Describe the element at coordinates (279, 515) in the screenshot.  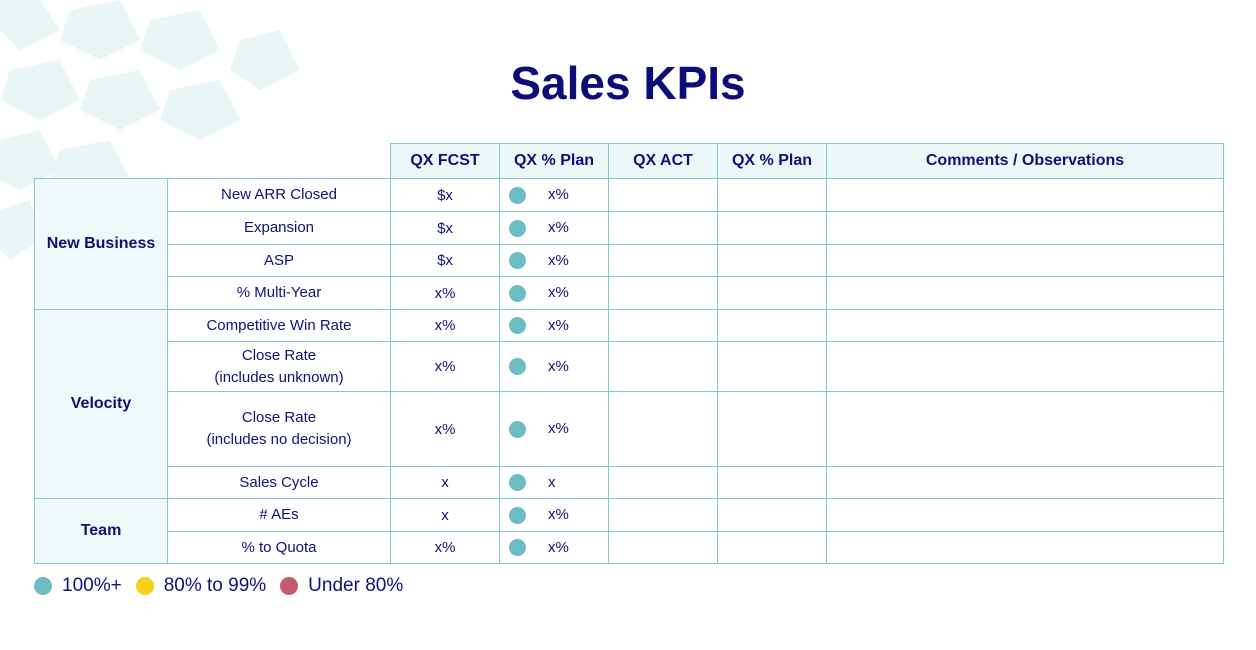
I see `metric-name: # AEs` at that location.